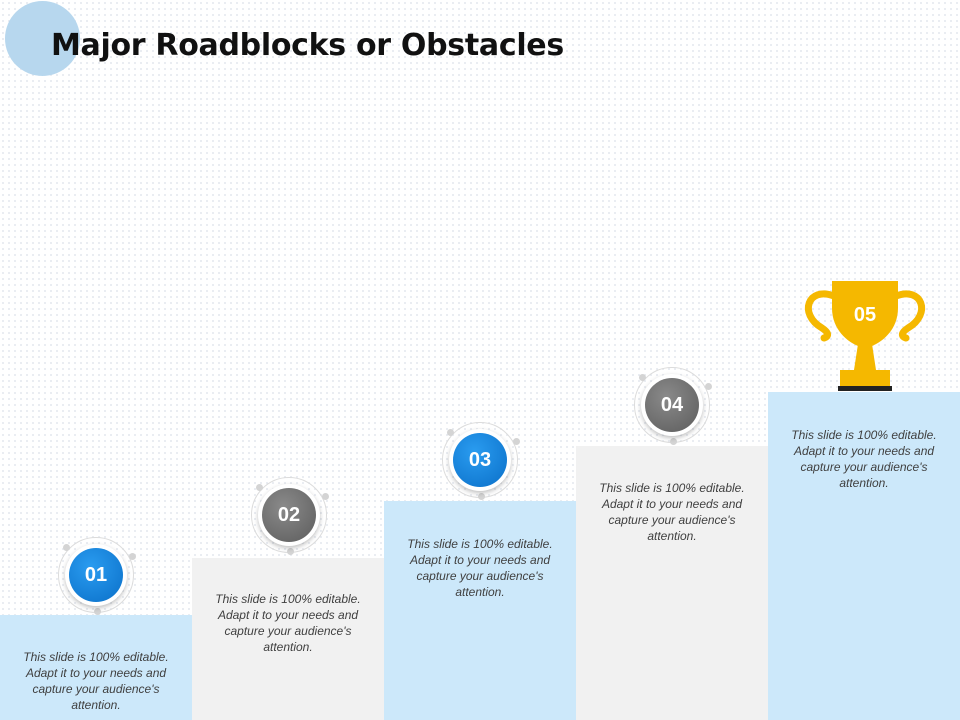  I want to click on step-2-number: 02, so click(289, 515).